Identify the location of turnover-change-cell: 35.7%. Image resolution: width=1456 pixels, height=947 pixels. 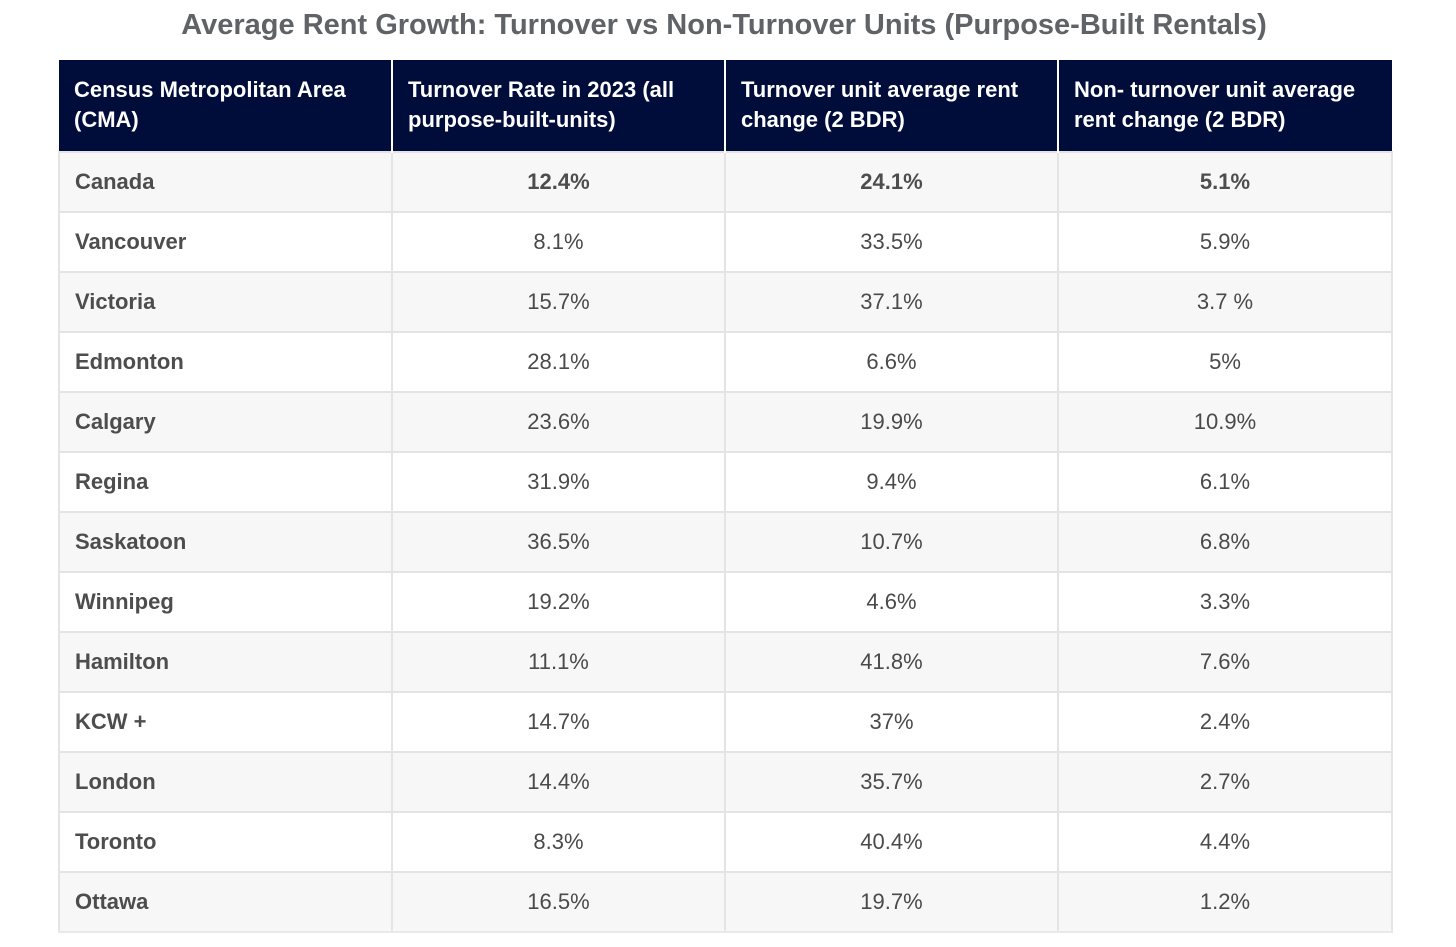
(891, 782).